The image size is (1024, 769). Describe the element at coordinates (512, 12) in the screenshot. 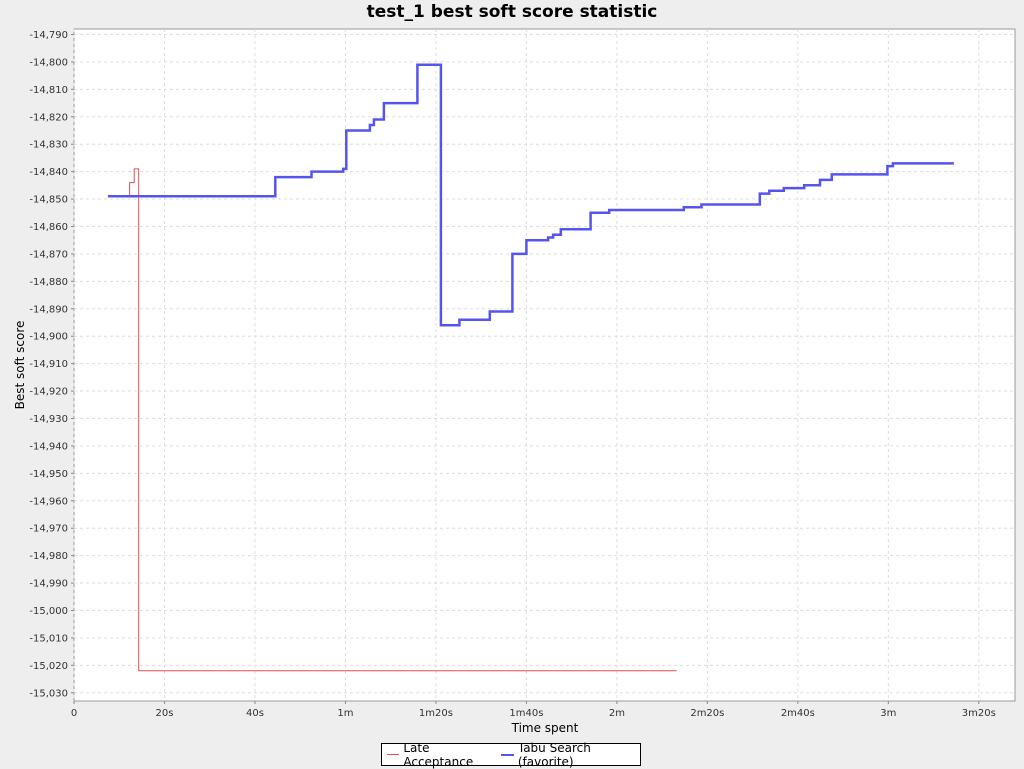

I see `chart-title: test_1 best soft score statistic` at that location.